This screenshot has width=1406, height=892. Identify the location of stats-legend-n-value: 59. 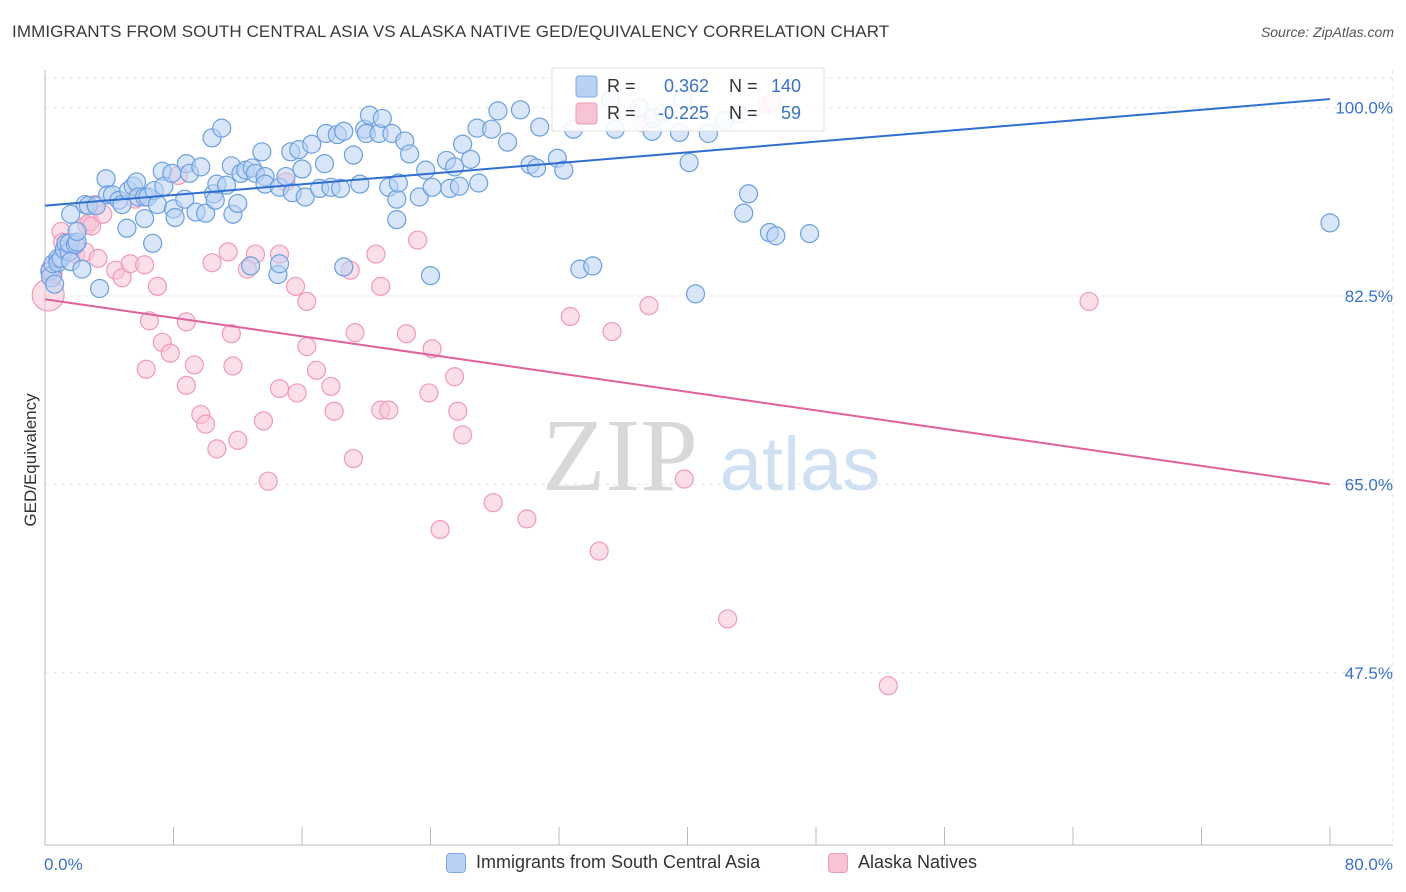
(791, 113).